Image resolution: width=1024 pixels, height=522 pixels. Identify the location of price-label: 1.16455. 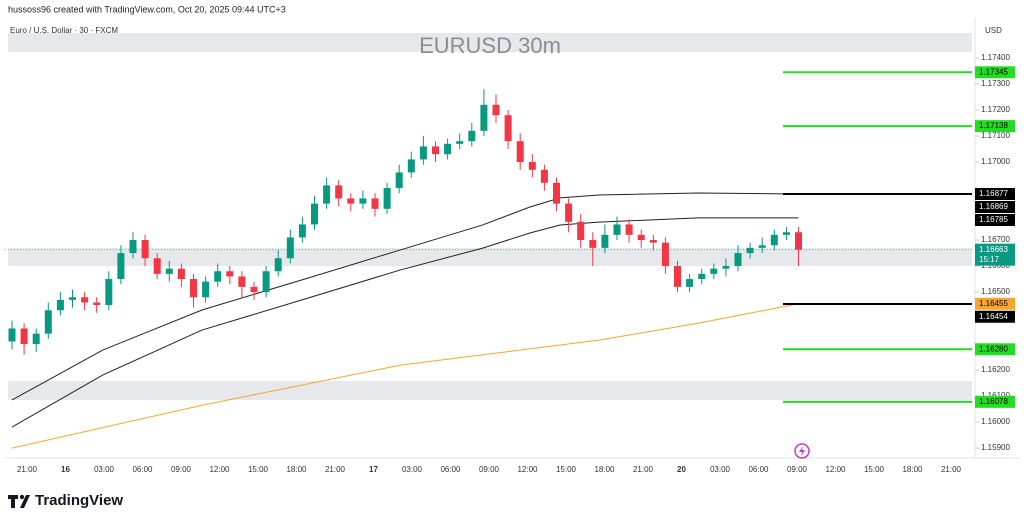
(993, 303).